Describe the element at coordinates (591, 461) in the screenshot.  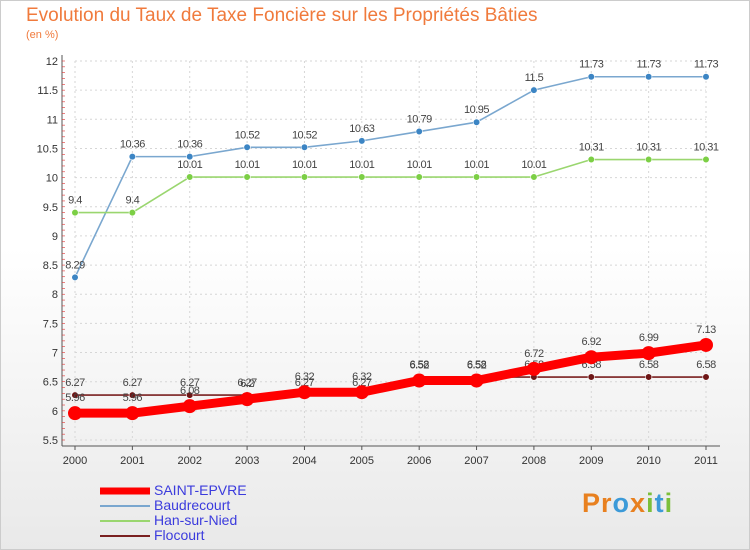
I see `x-tick-label: 2009` at that location.